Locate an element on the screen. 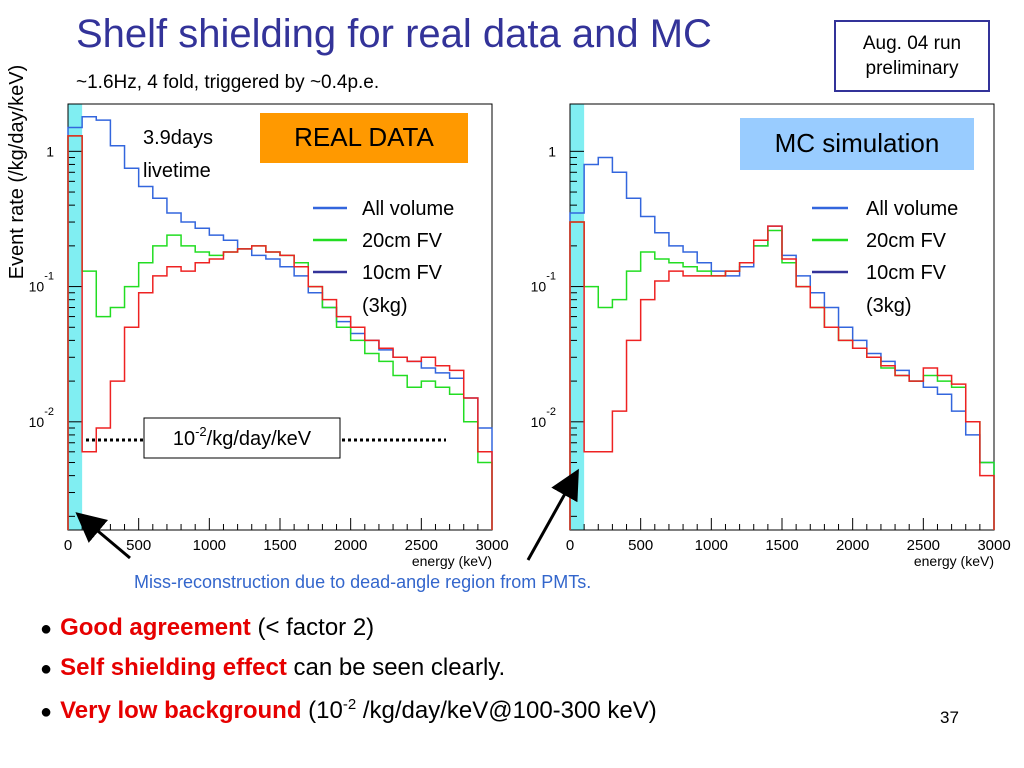 The height and width of the screenshot is (768, 1024). livetime-line-2: livetime is located at coordinates (177, 171).